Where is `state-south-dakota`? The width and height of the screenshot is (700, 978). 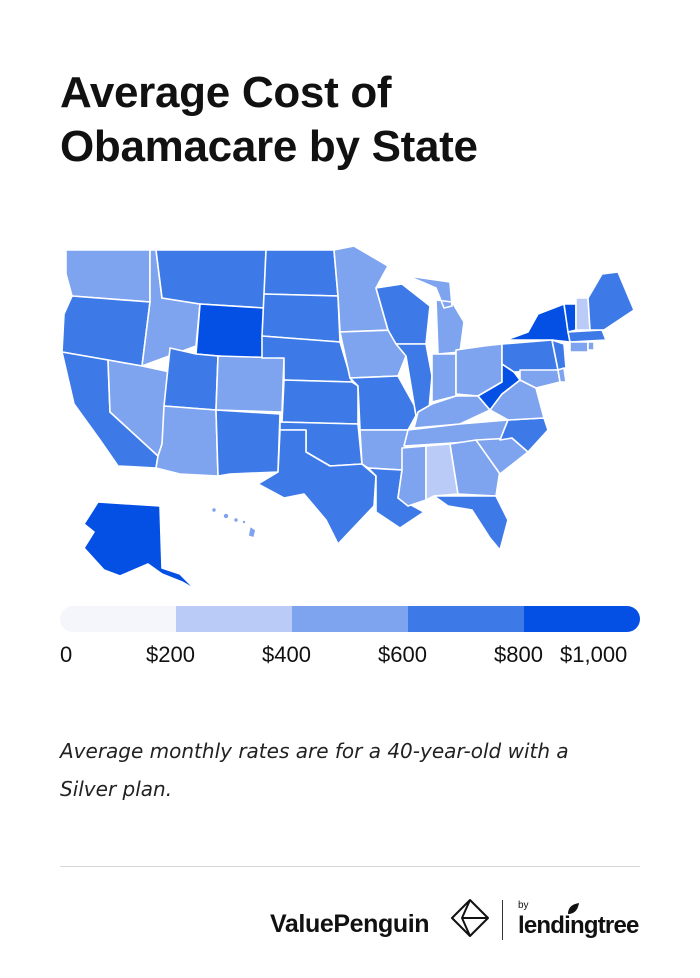
state-south-dakota is located at coordinates (301, 318).